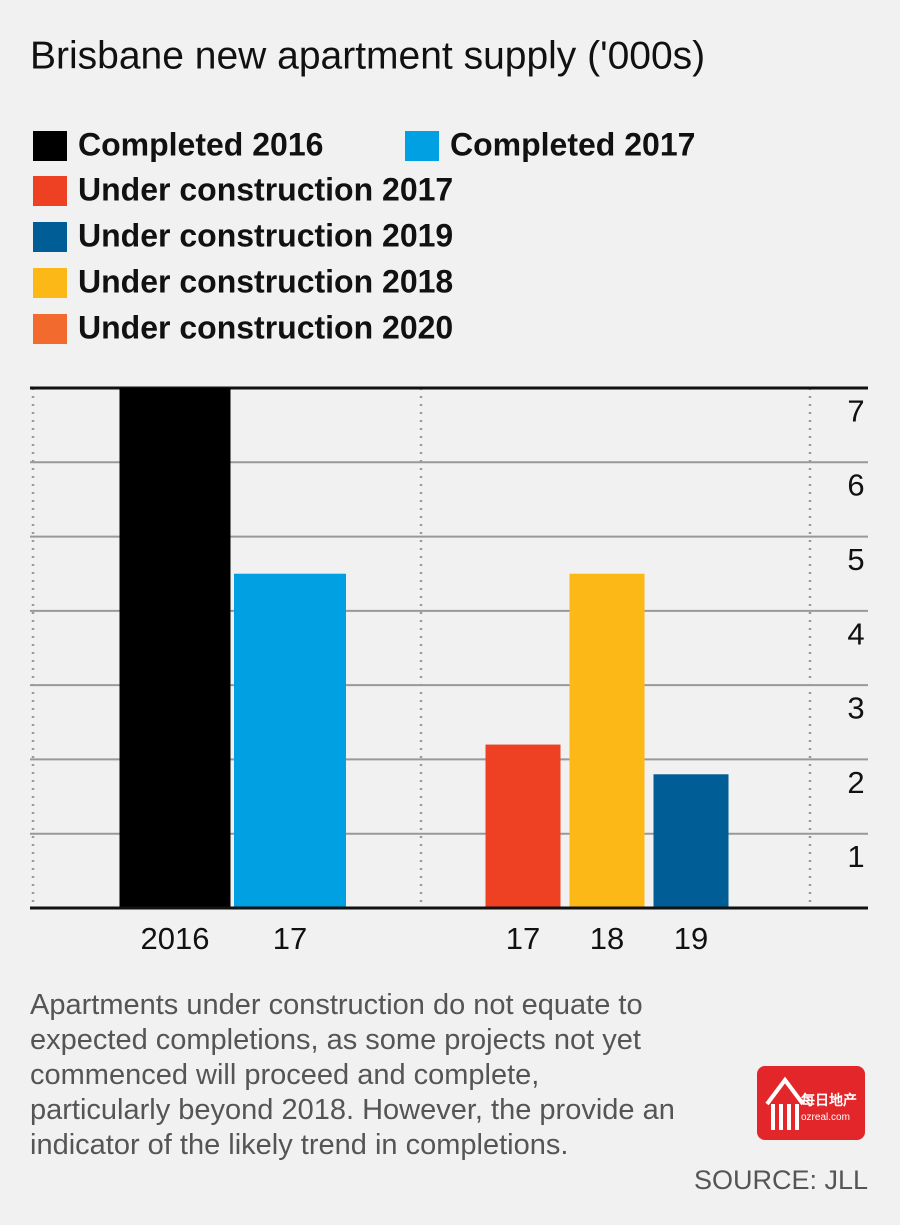 The image size is (900, 1225). What do you see at coordinates (200, 144) in the screenshot?
I see `legend-label: Completed 2016` at bounding box center [200, 144].